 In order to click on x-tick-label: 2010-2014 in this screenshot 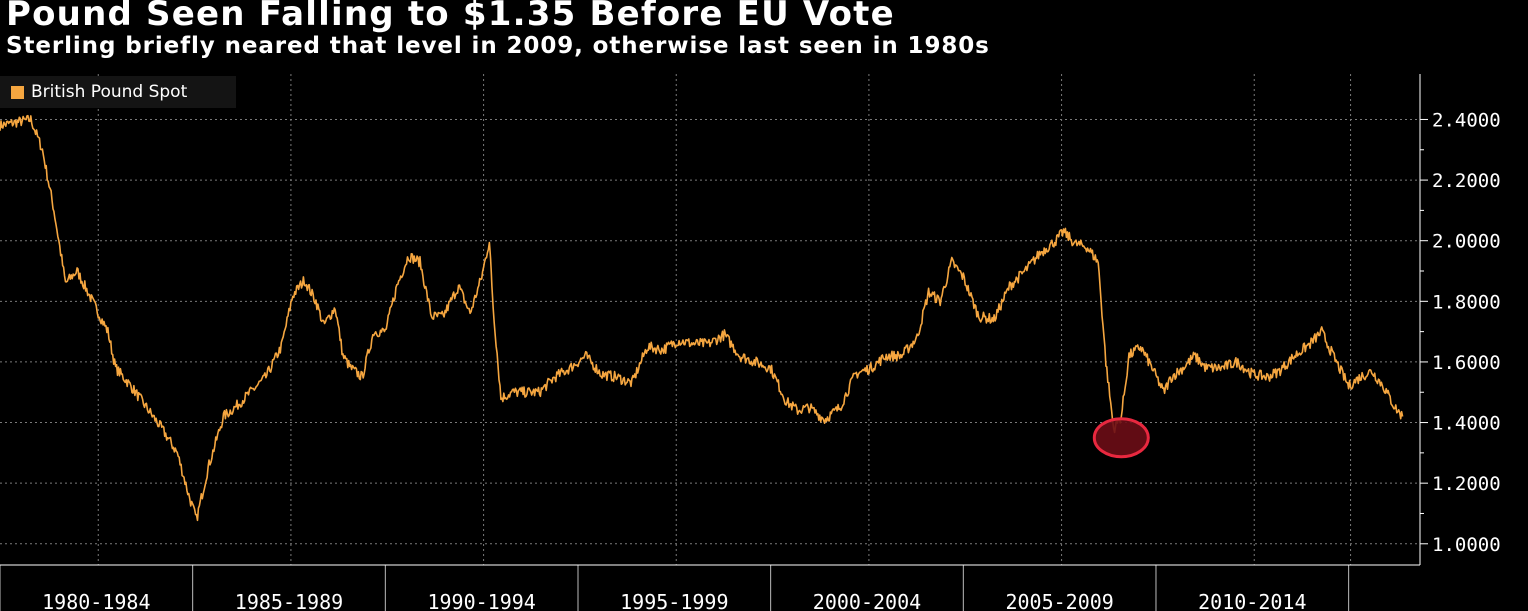, I will do `click(1252, 600)`.